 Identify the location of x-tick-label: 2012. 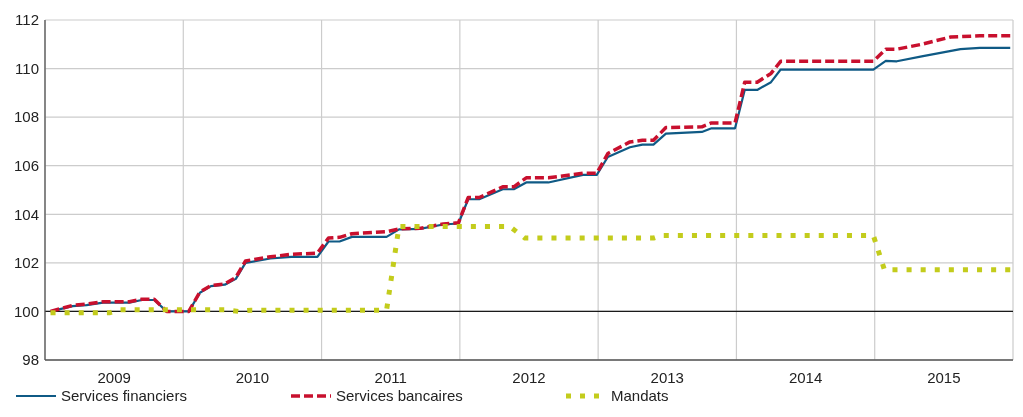
(529, 377).